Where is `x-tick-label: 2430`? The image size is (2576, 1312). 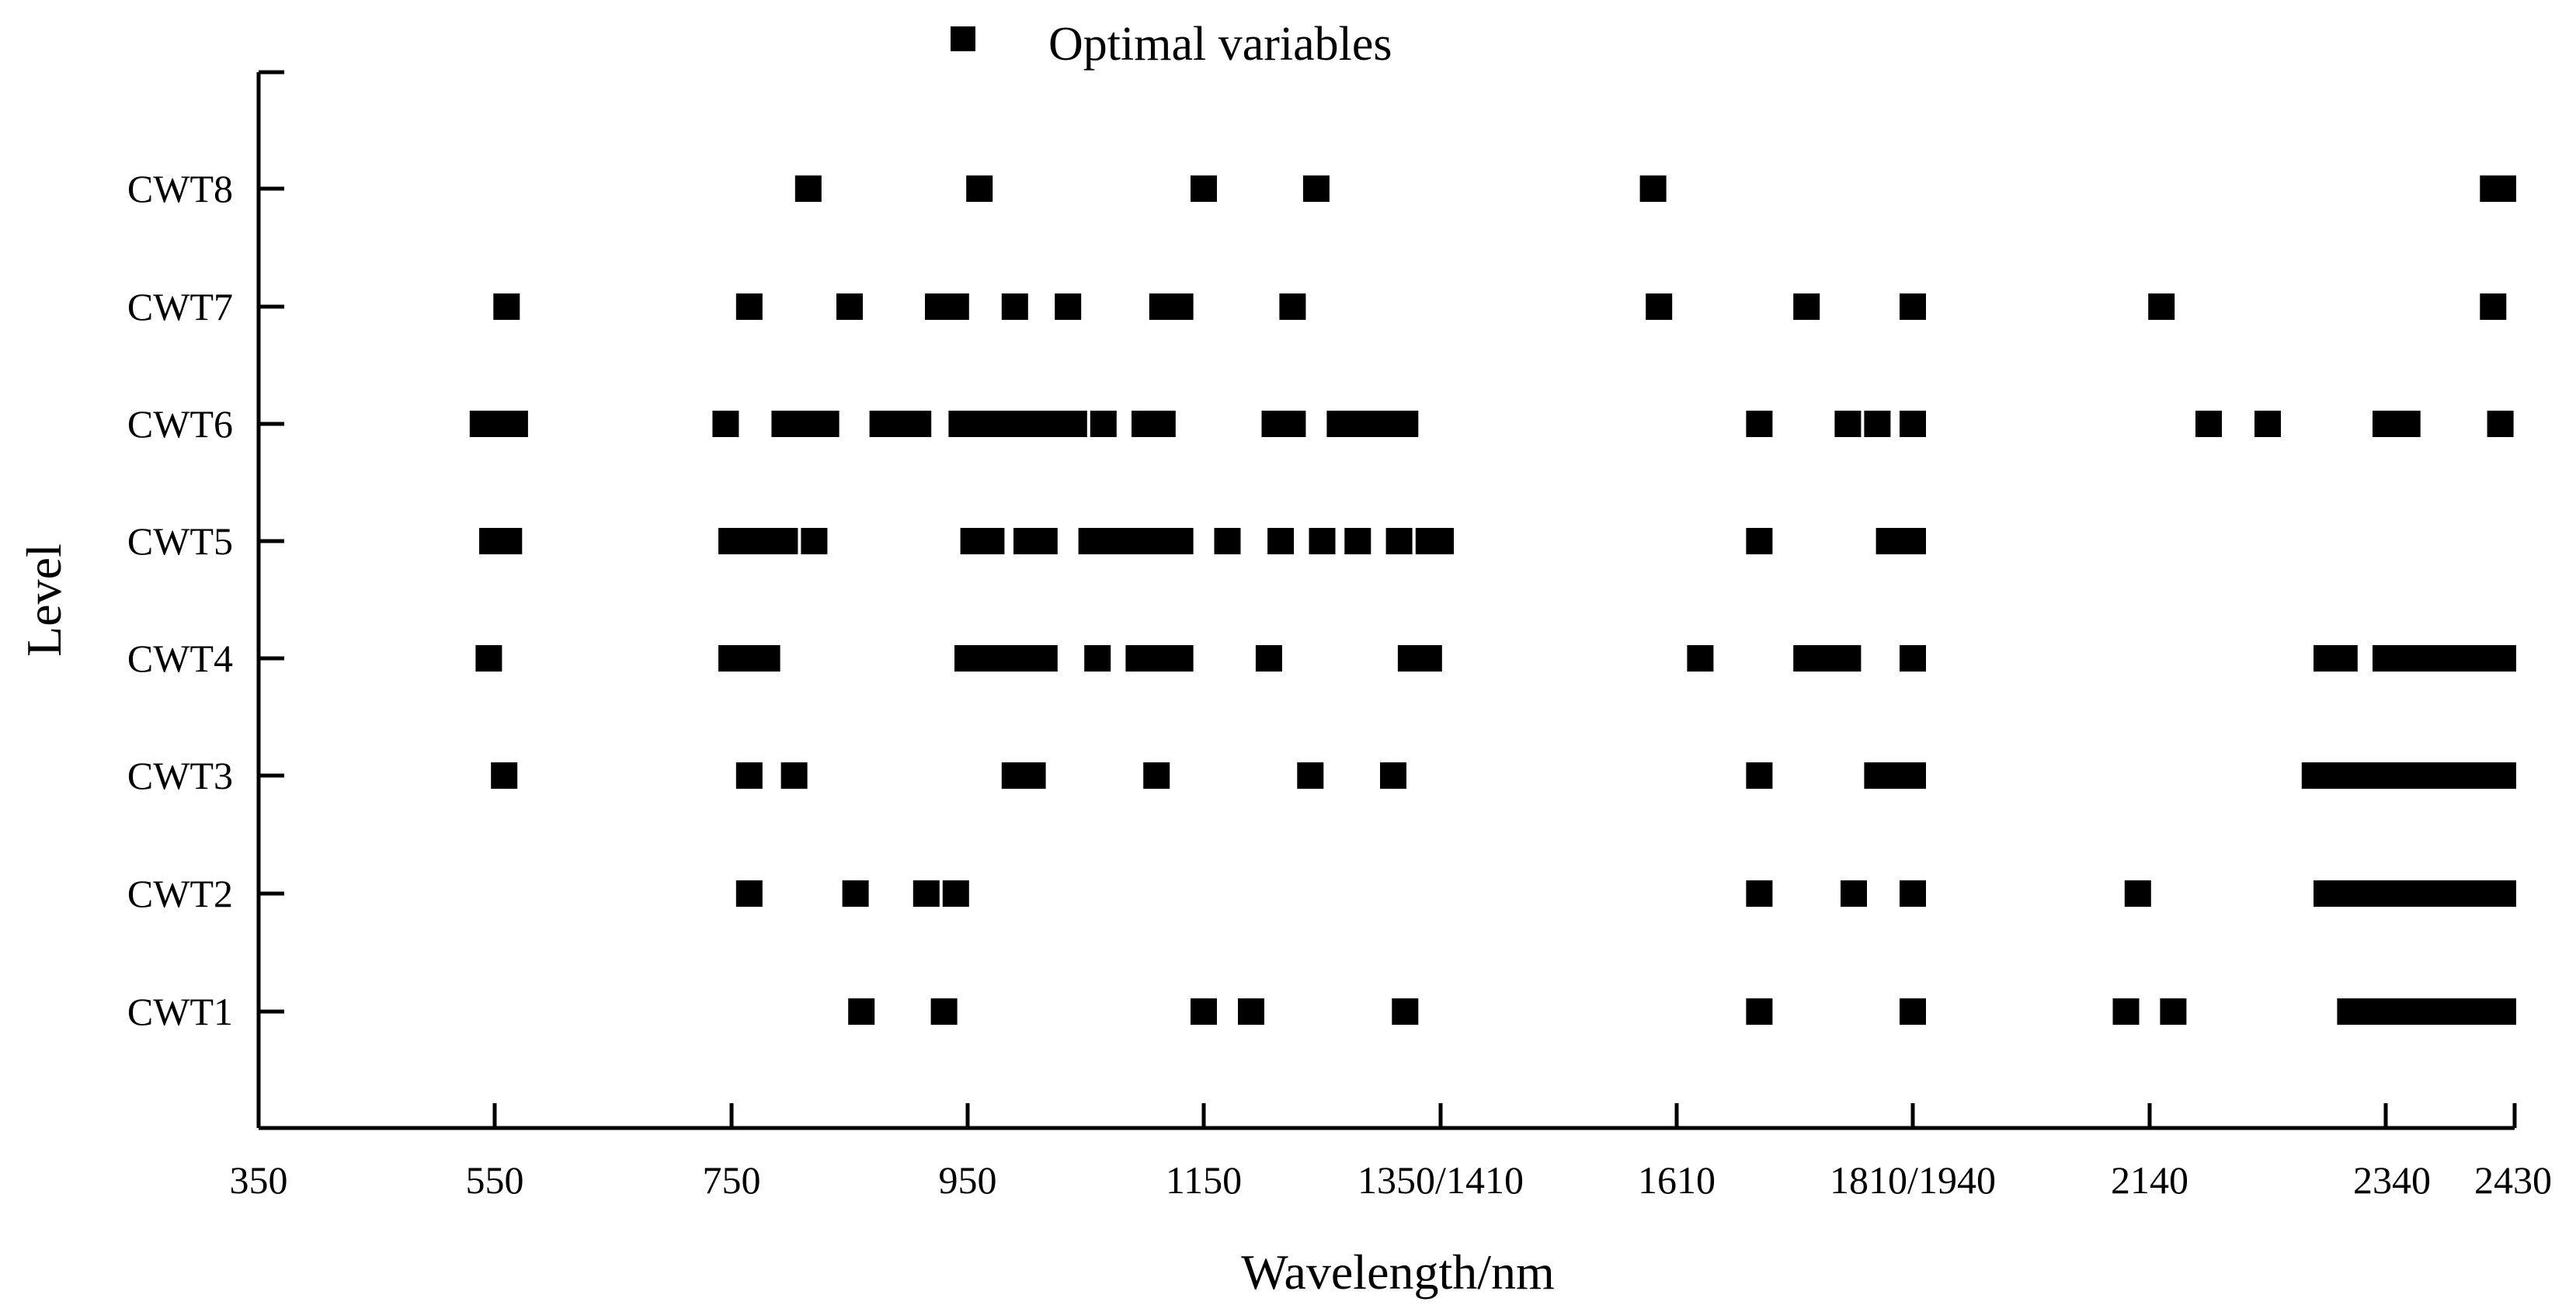 x-tick-label: 2430 is located at coordinates (2513, 1180).